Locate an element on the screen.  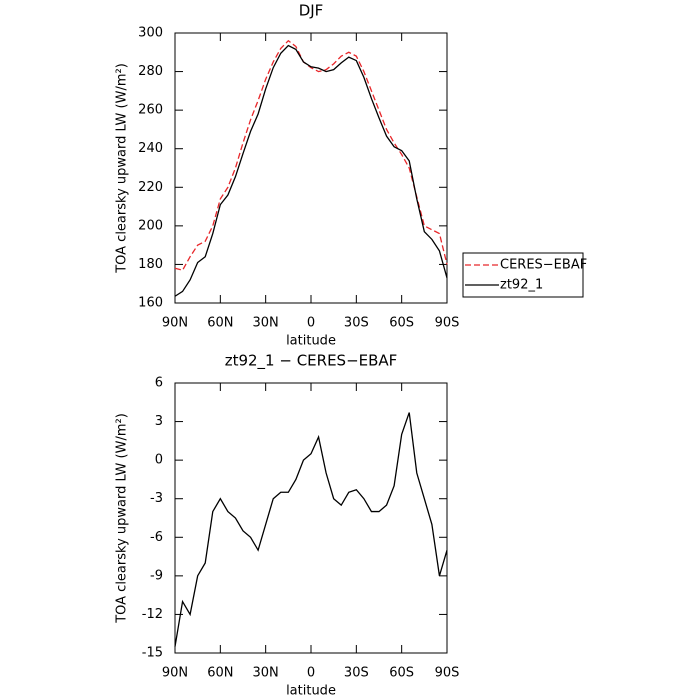
y-tick-label: 180 is located at coordinates (150, 264).